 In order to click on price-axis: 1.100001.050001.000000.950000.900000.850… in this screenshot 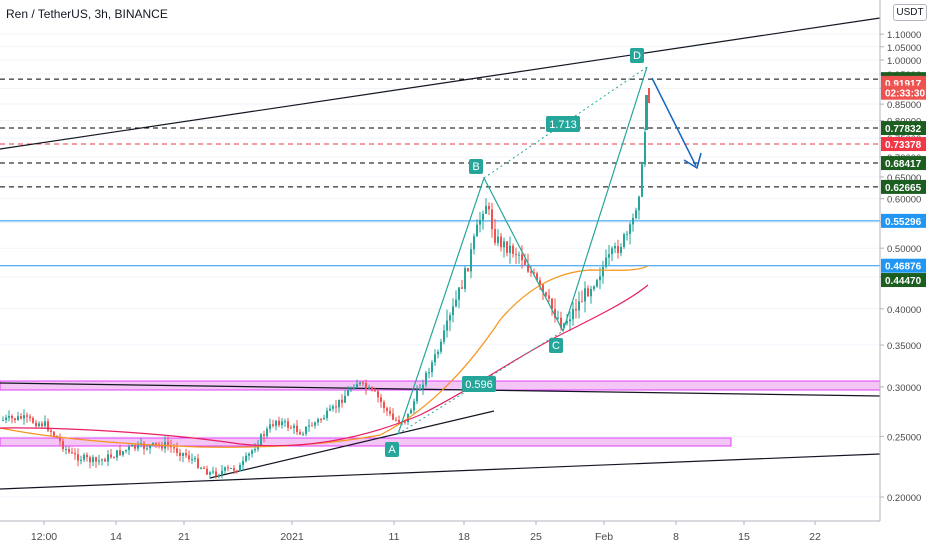, I will do `click(905, 275)`.